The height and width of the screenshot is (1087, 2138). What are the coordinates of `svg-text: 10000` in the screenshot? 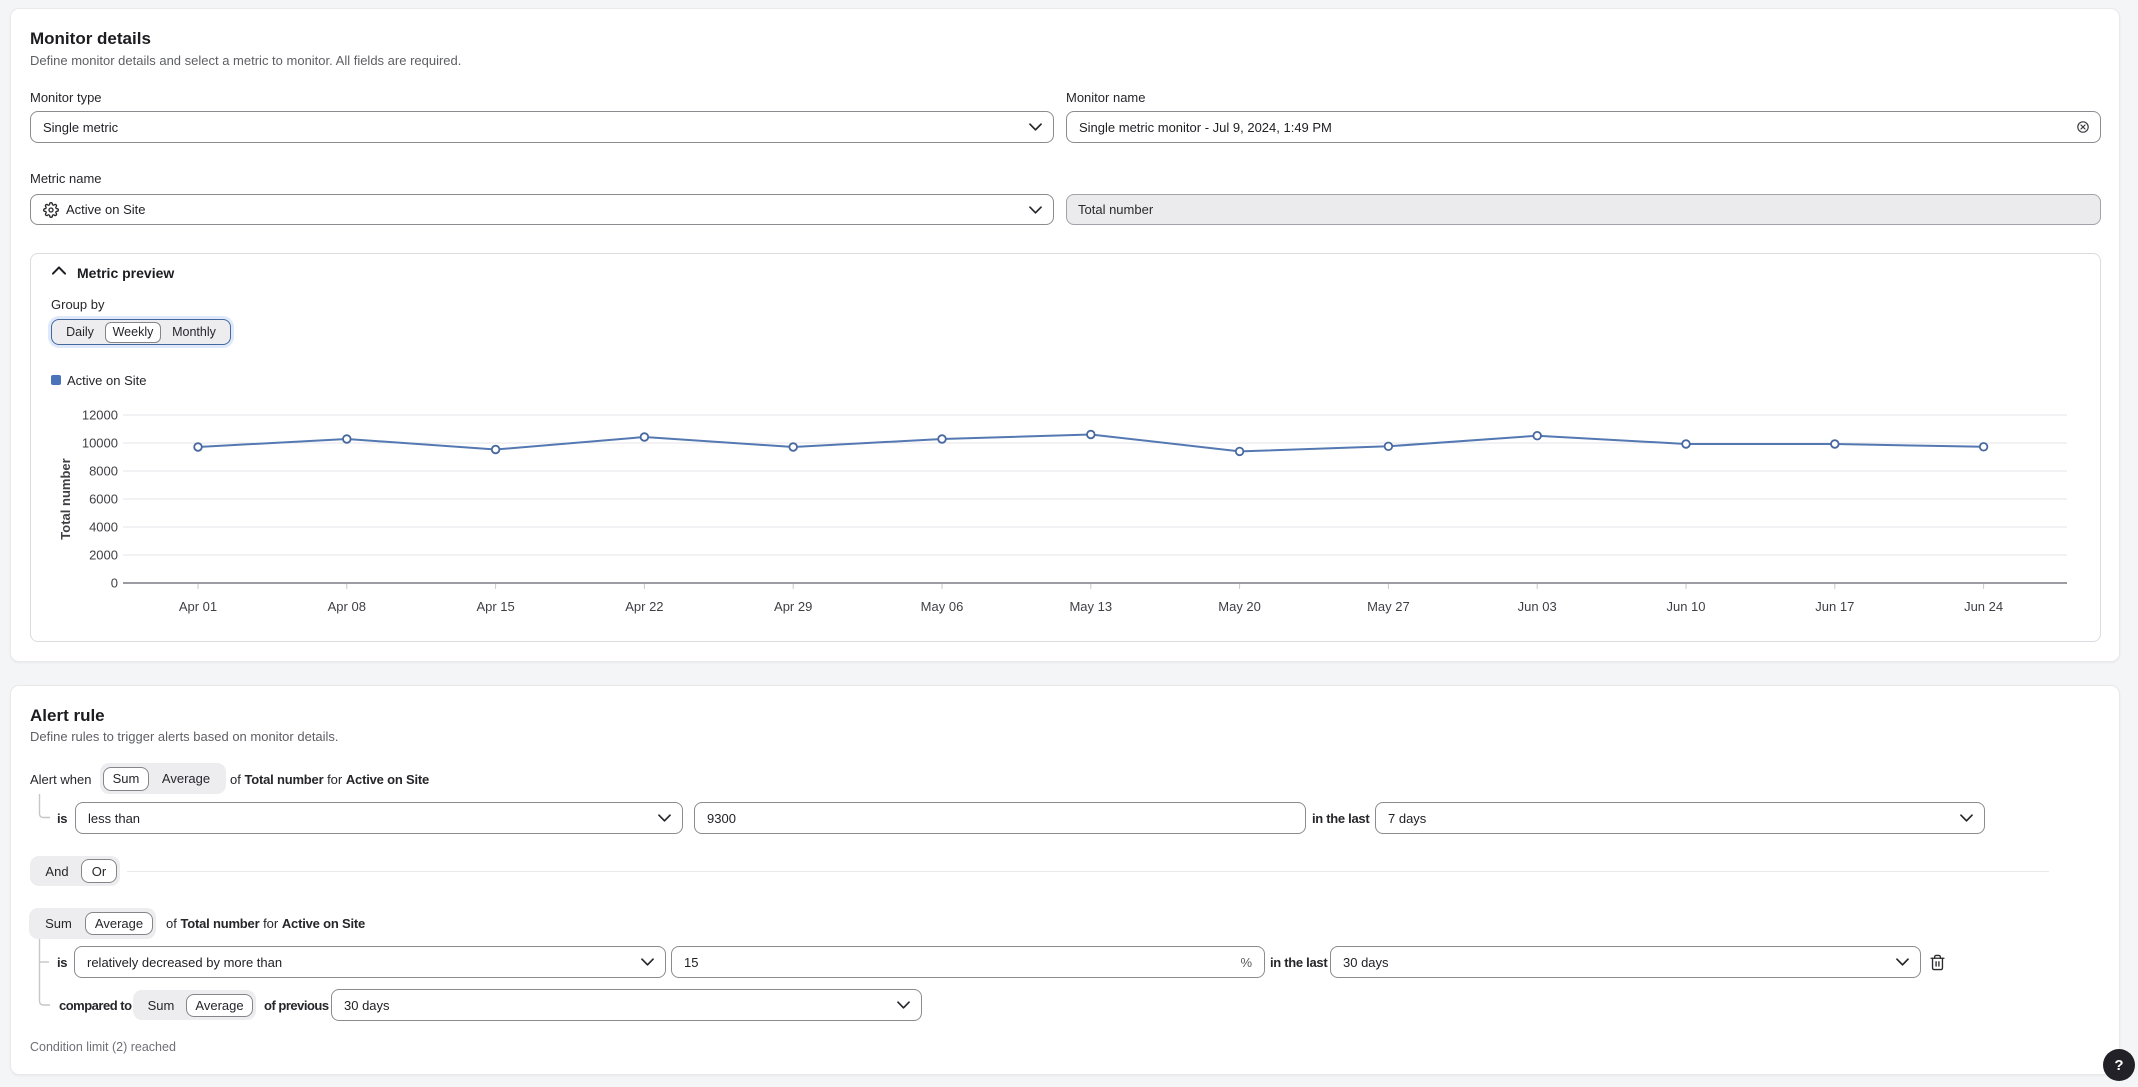 It's located at (100, 443).